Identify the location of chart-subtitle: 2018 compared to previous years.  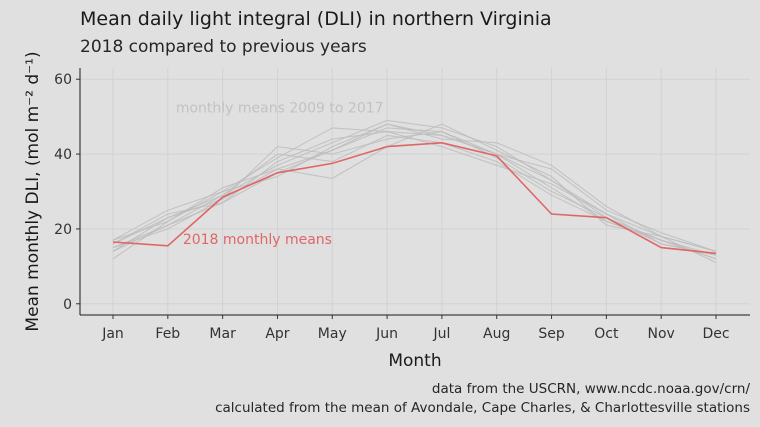
(223, 47).